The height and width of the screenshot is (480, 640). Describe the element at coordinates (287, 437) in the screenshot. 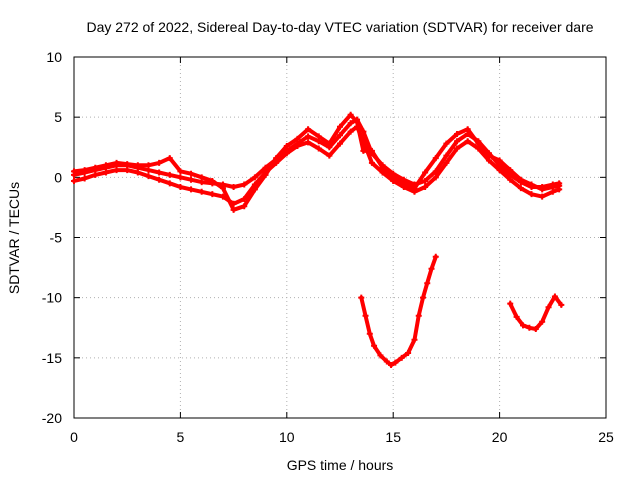

I see `x-tick-label: 10` at that location.